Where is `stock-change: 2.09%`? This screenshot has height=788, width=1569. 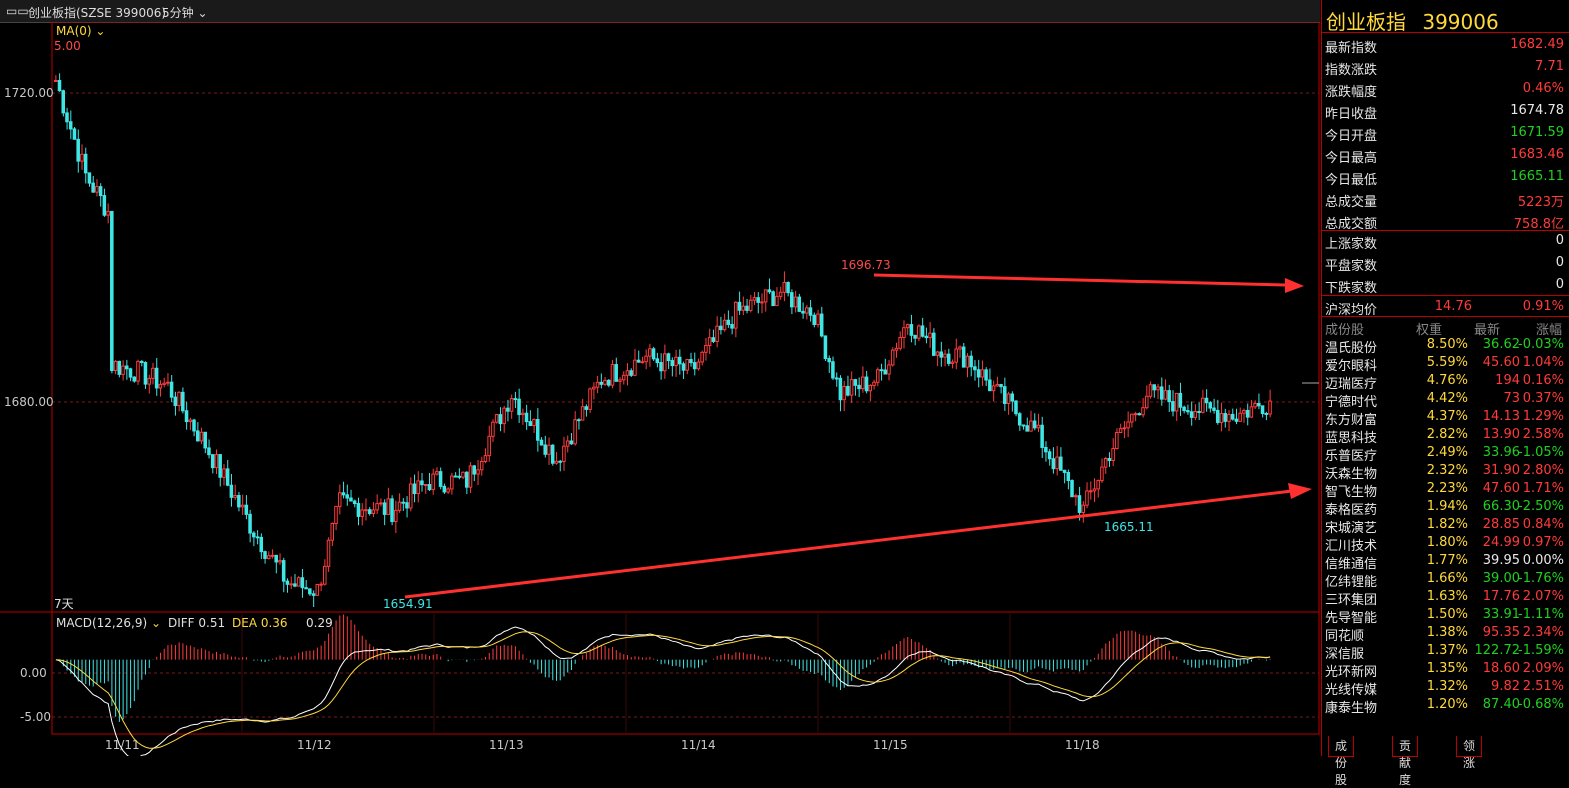 stock-change: 2.09% is located at coordinates (1543, 668).